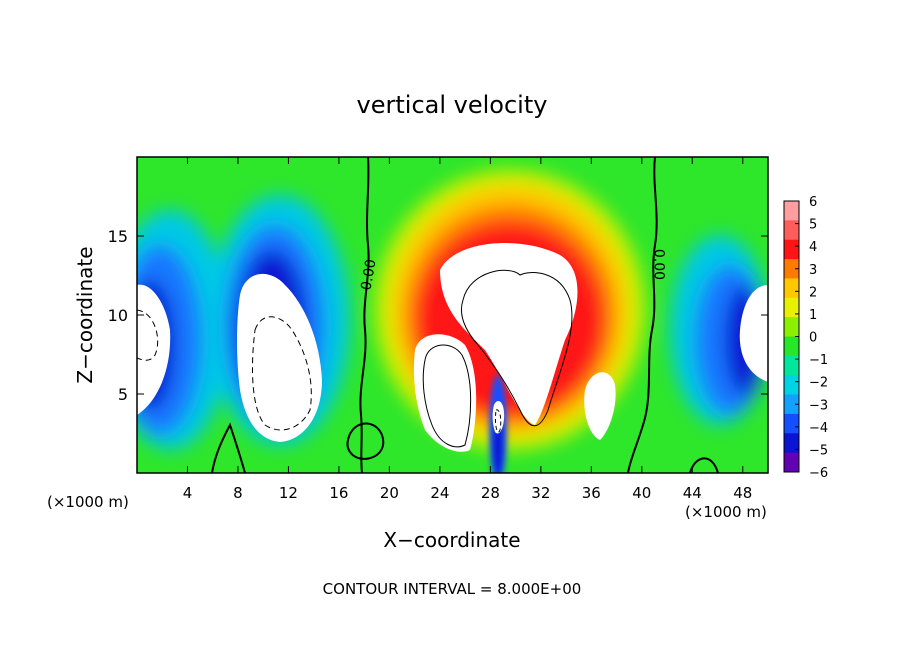 This screenshot has width=904, height=654. I want to click on y-tick-label: 5, so click(123, 394).